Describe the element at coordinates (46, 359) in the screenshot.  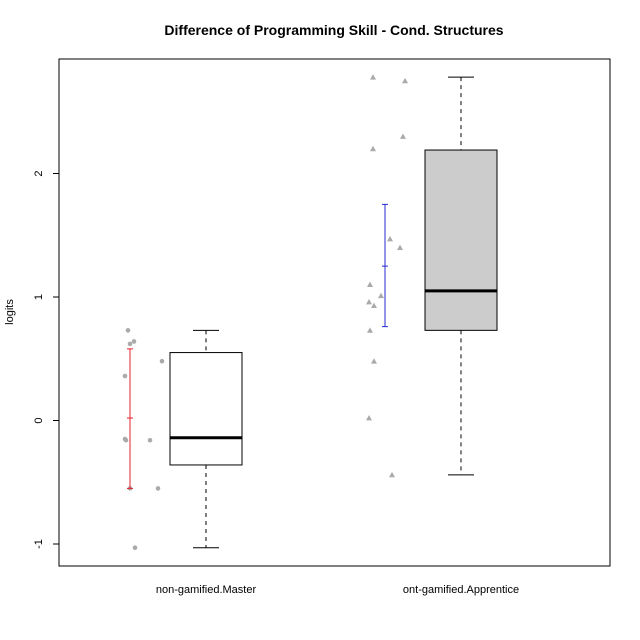
I see `y-axis: -1 0 1 2` at that location.